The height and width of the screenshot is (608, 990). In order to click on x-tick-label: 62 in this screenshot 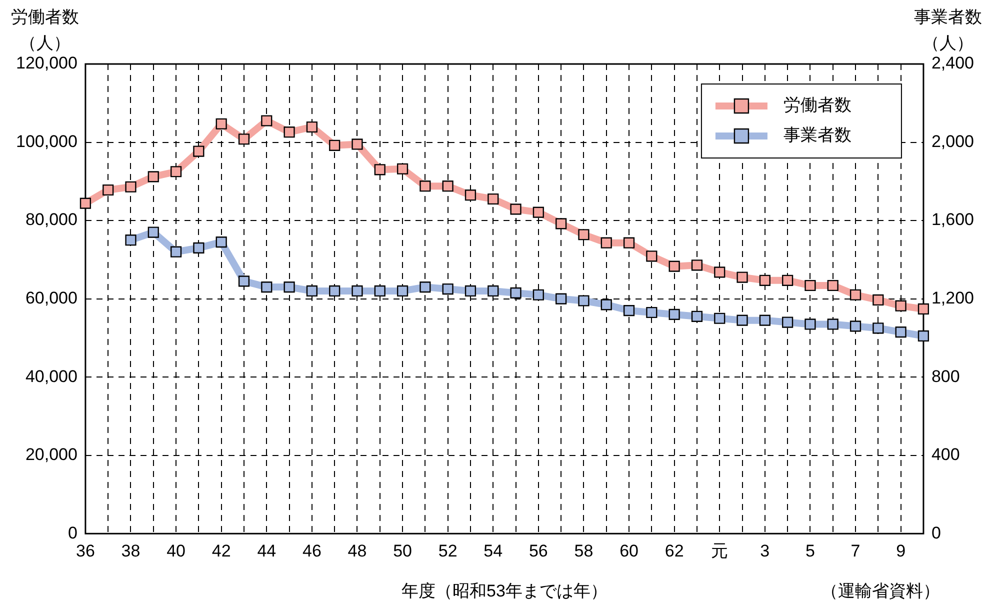, I will do `click(674, 550)`.